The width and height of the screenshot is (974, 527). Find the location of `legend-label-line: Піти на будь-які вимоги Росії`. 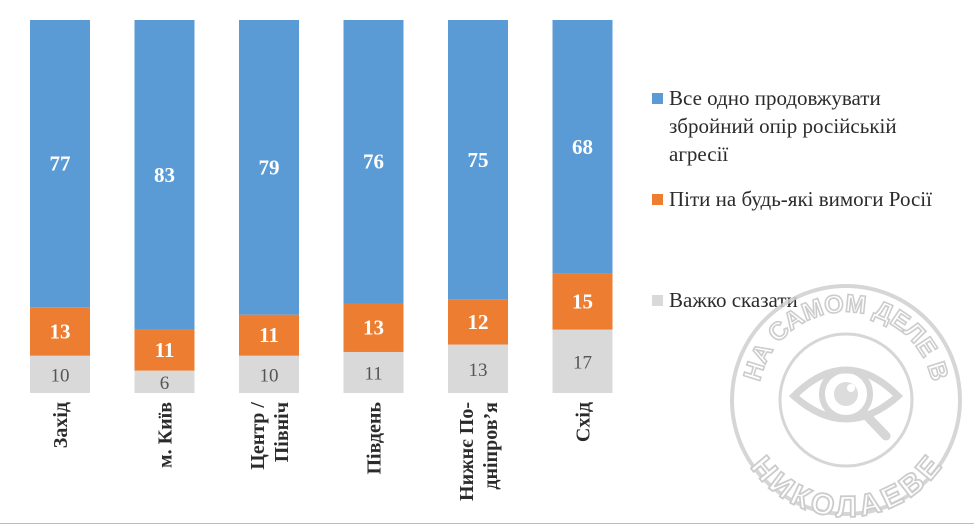

legend-label-line: Піти на будь-які вимоги Росії is located at coordinates (800, 199).